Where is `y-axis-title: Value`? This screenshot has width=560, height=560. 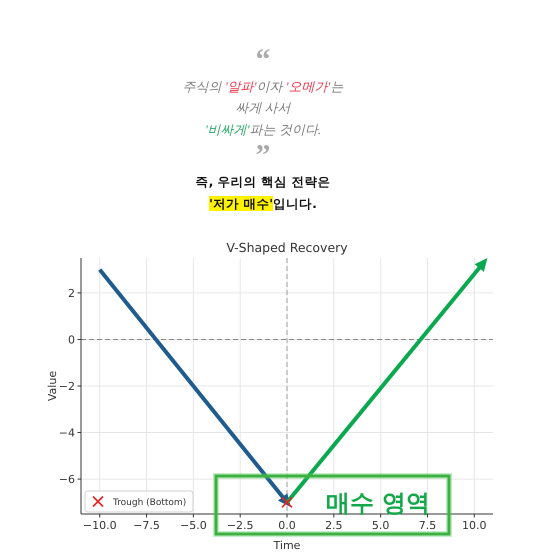
y-axis-title: Value is located at coordinates (52, 386).